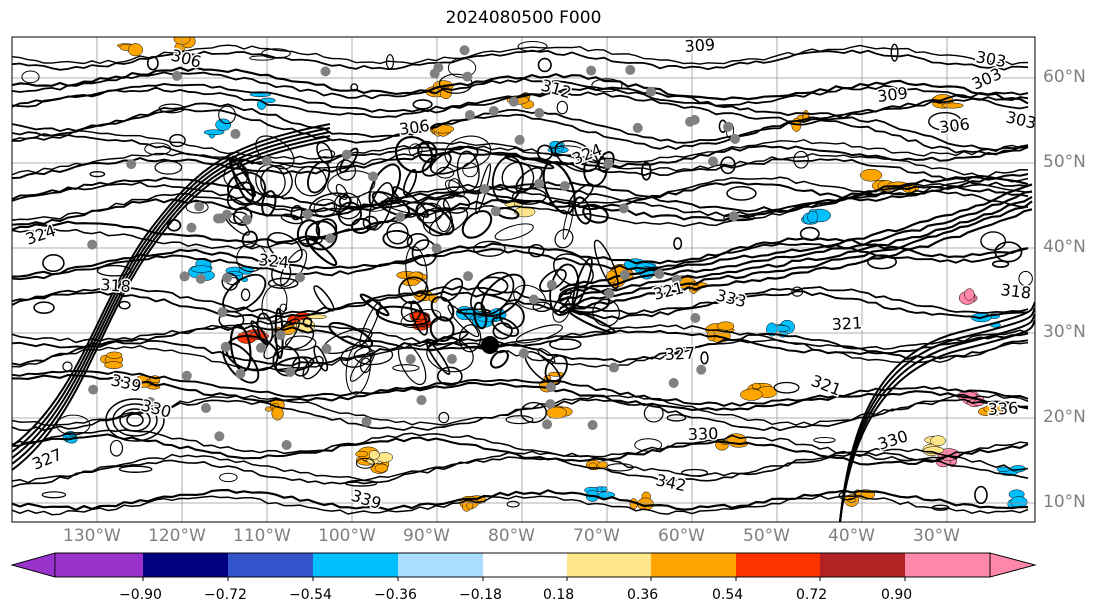 This screenshot has width=1105, height=615. I want to click on lat-label: 30°N, so click(1064, 332).